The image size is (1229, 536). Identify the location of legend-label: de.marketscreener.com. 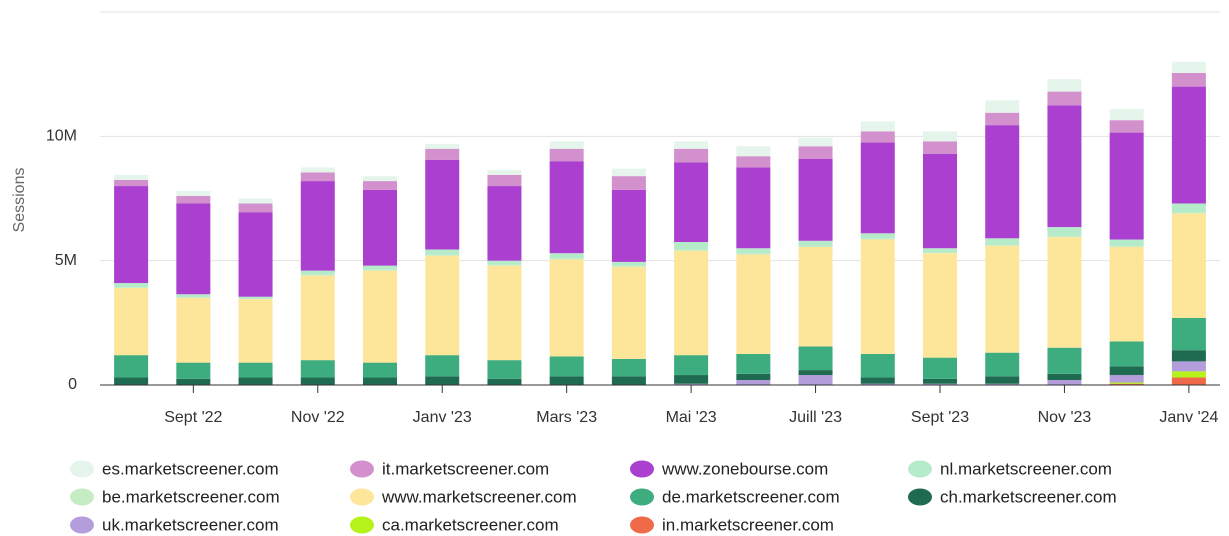
(751, 496).